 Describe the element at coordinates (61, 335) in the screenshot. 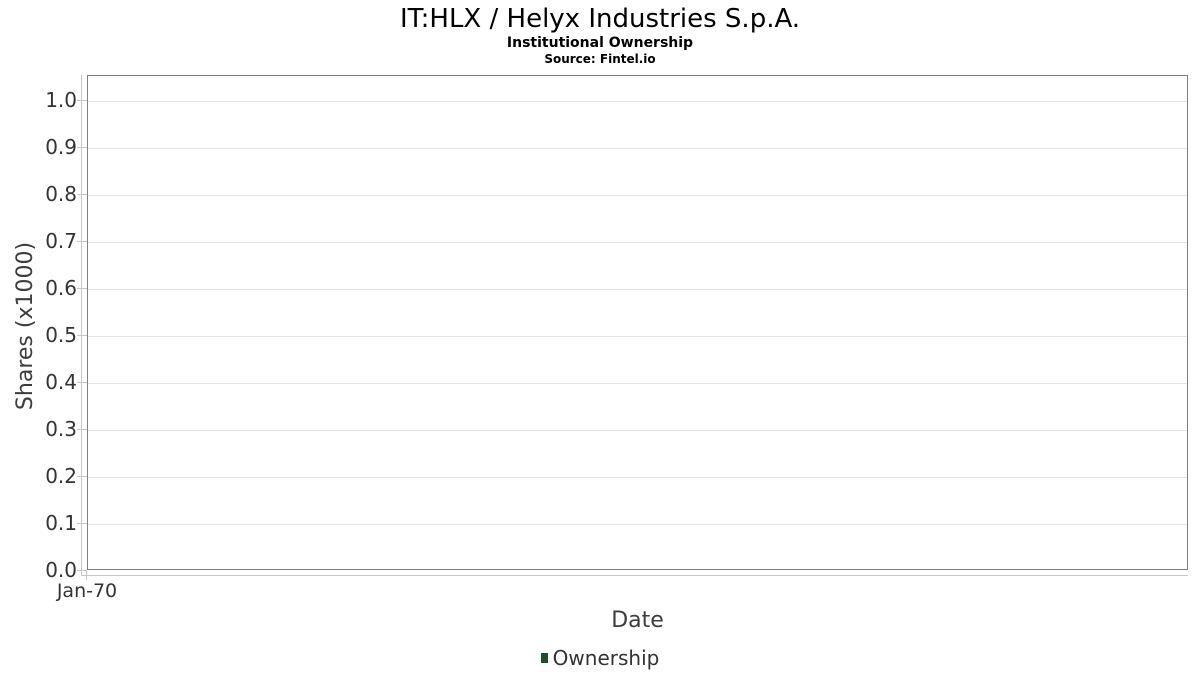

I see `y-tick-label: 0.5` at that location.